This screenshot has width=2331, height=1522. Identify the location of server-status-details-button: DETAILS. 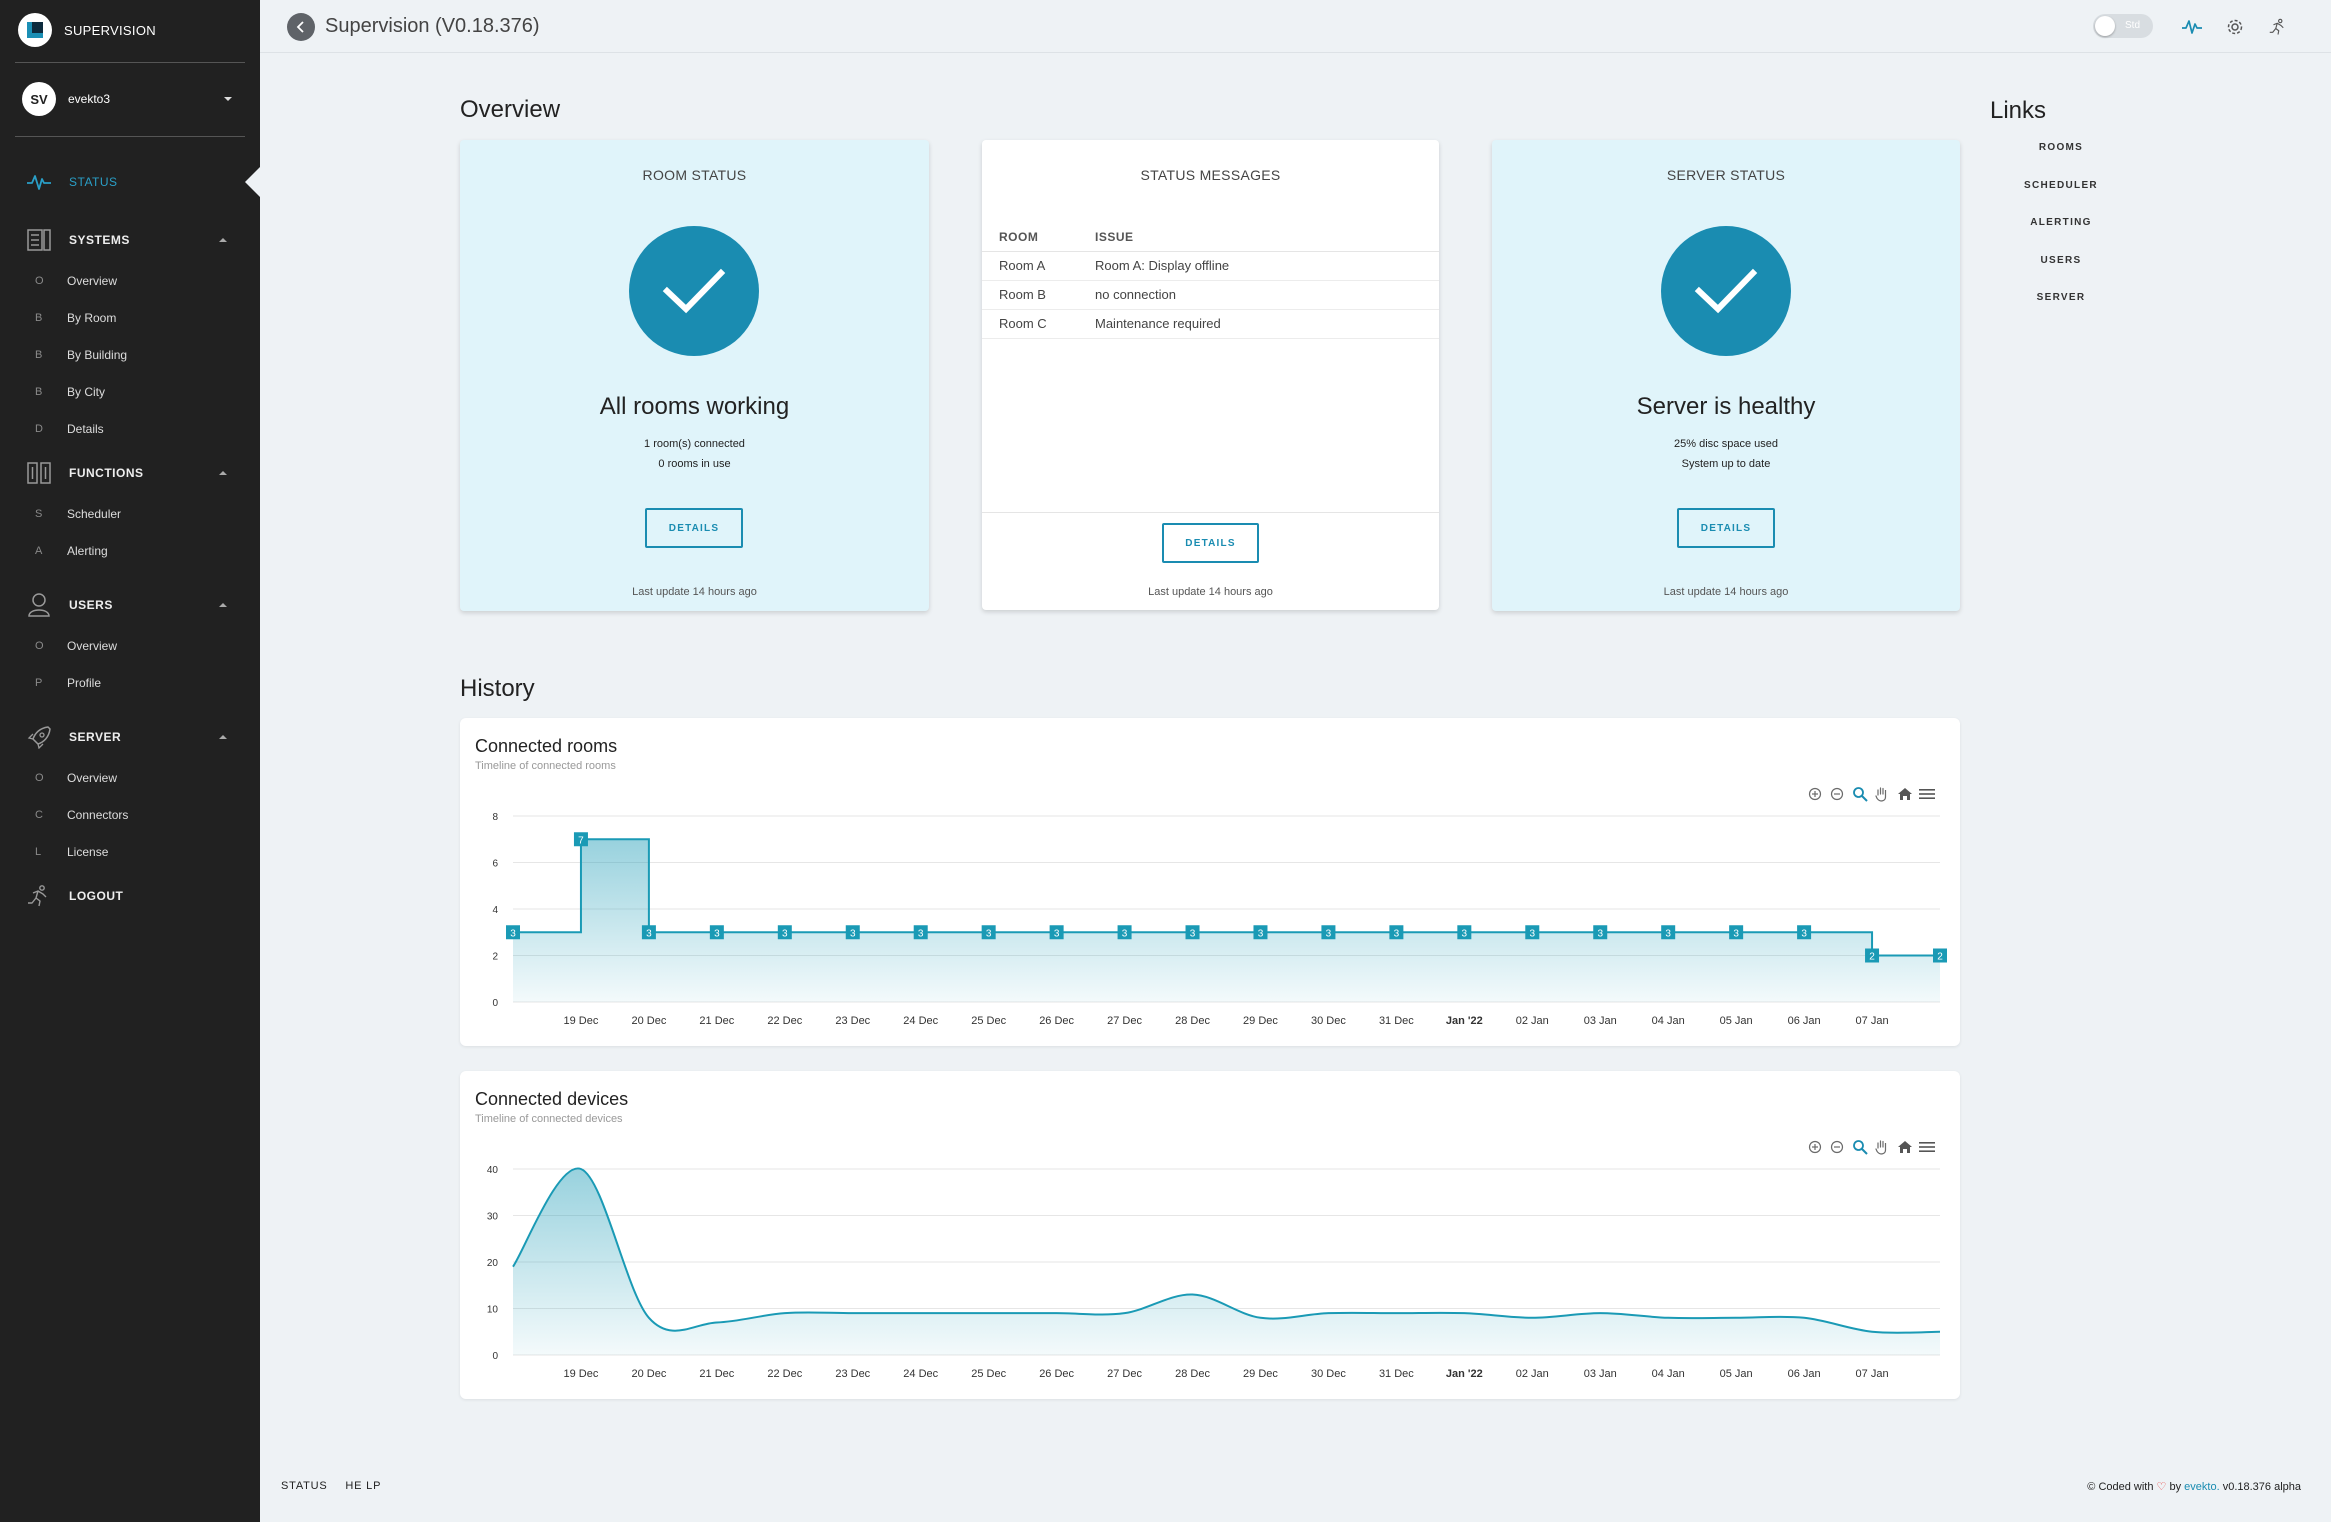
(1726, 528).